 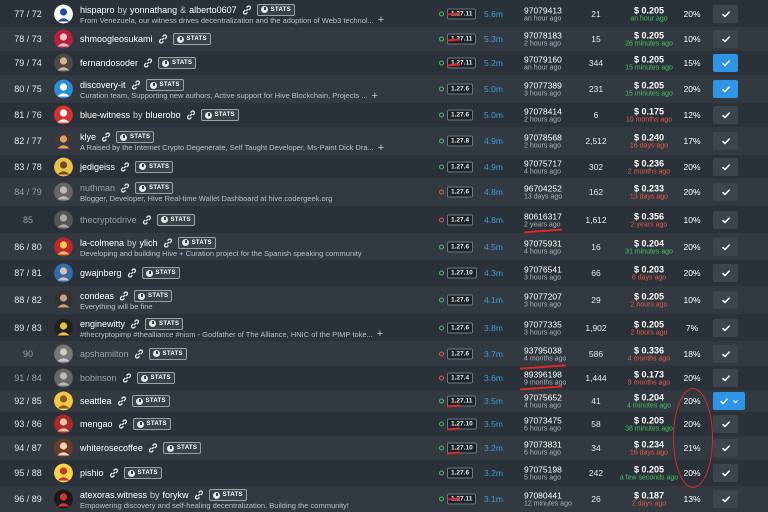 What do you see at coordinates (163, 115) in the screenshot?
I see `owner-name: bluerobo` at bounding box center [163, 115].